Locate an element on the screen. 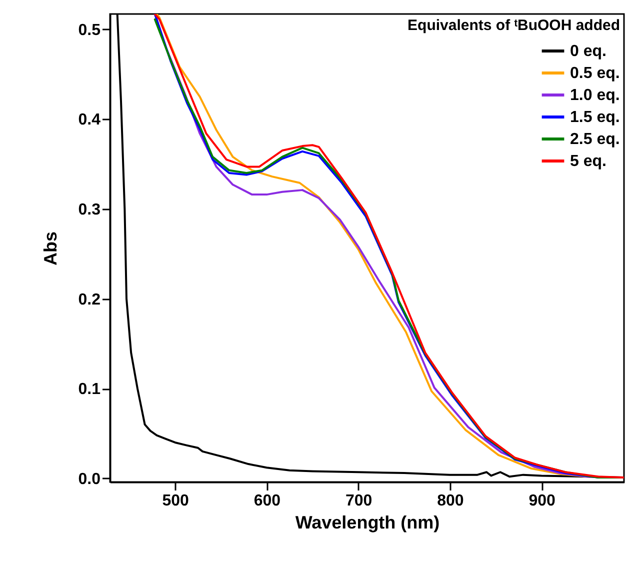 Image resolution: width=626 pixels, height=562 pixels. y-tick-label: 0.1 is located at coordinates (89, 389).